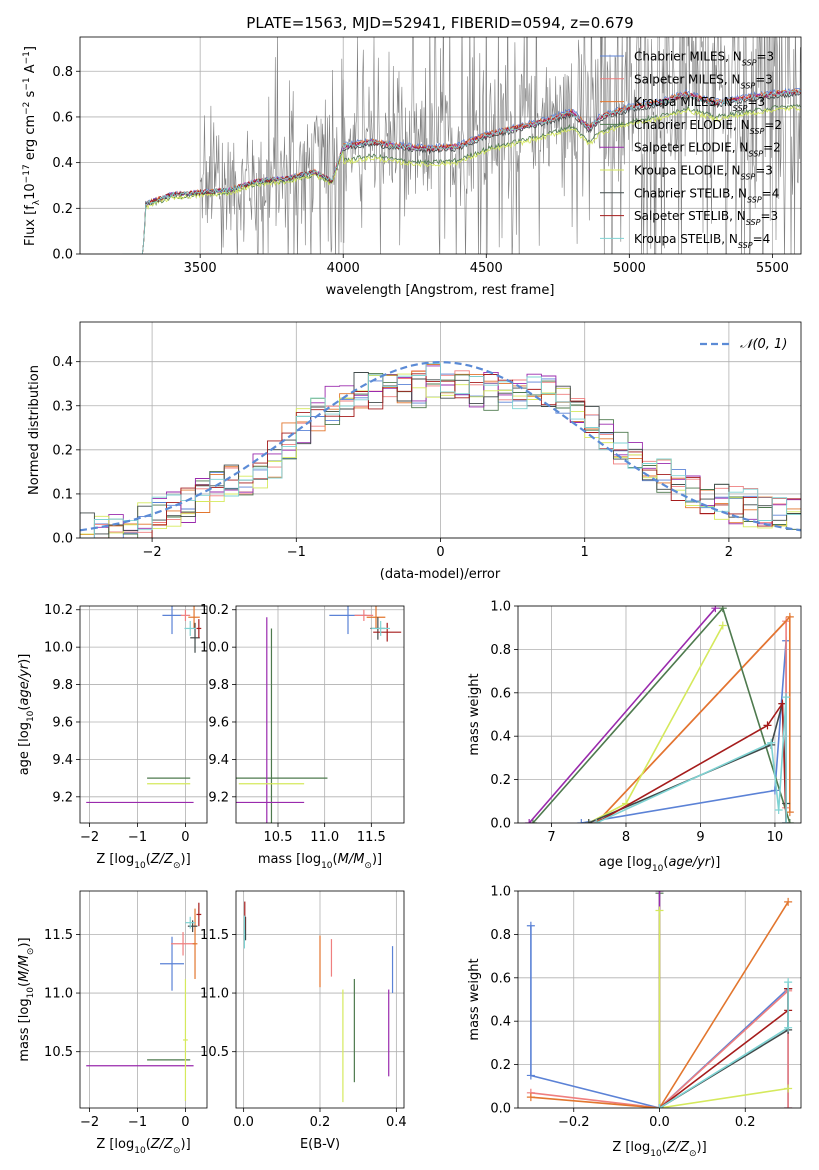  Describe the element at coordinates (58, 1052) in the screenshot. I see `tick-label-y: 10.5` at that location.